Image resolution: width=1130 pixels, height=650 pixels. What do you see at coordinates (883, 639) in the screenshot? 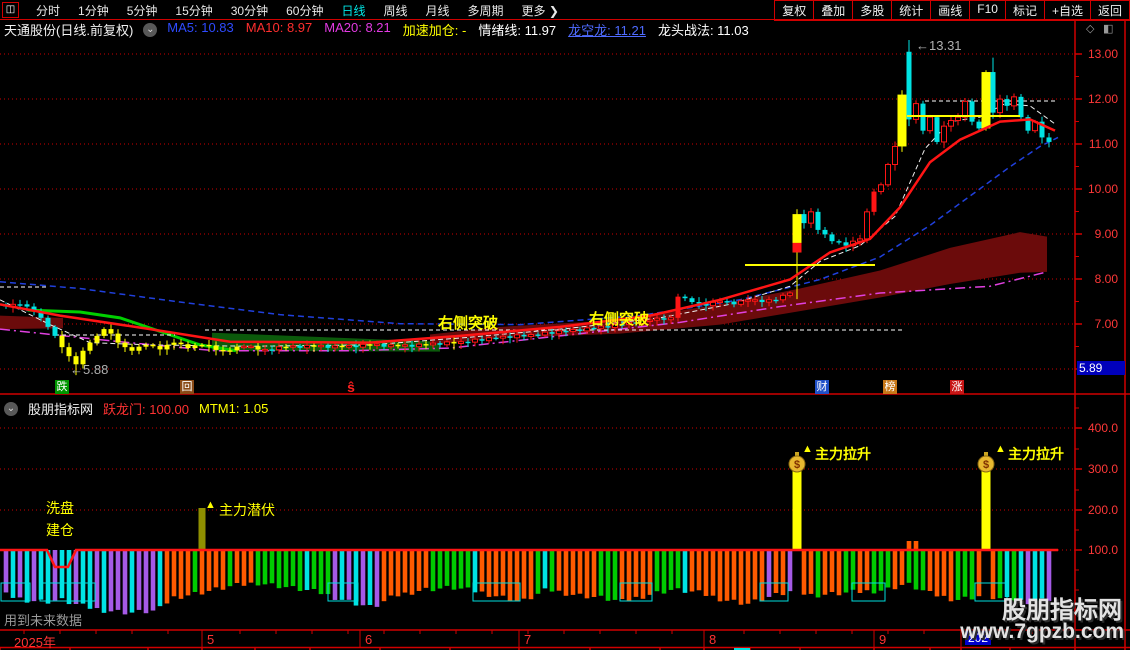
I see `x-axis-month-label: 9` at bounding box center [883, 639].